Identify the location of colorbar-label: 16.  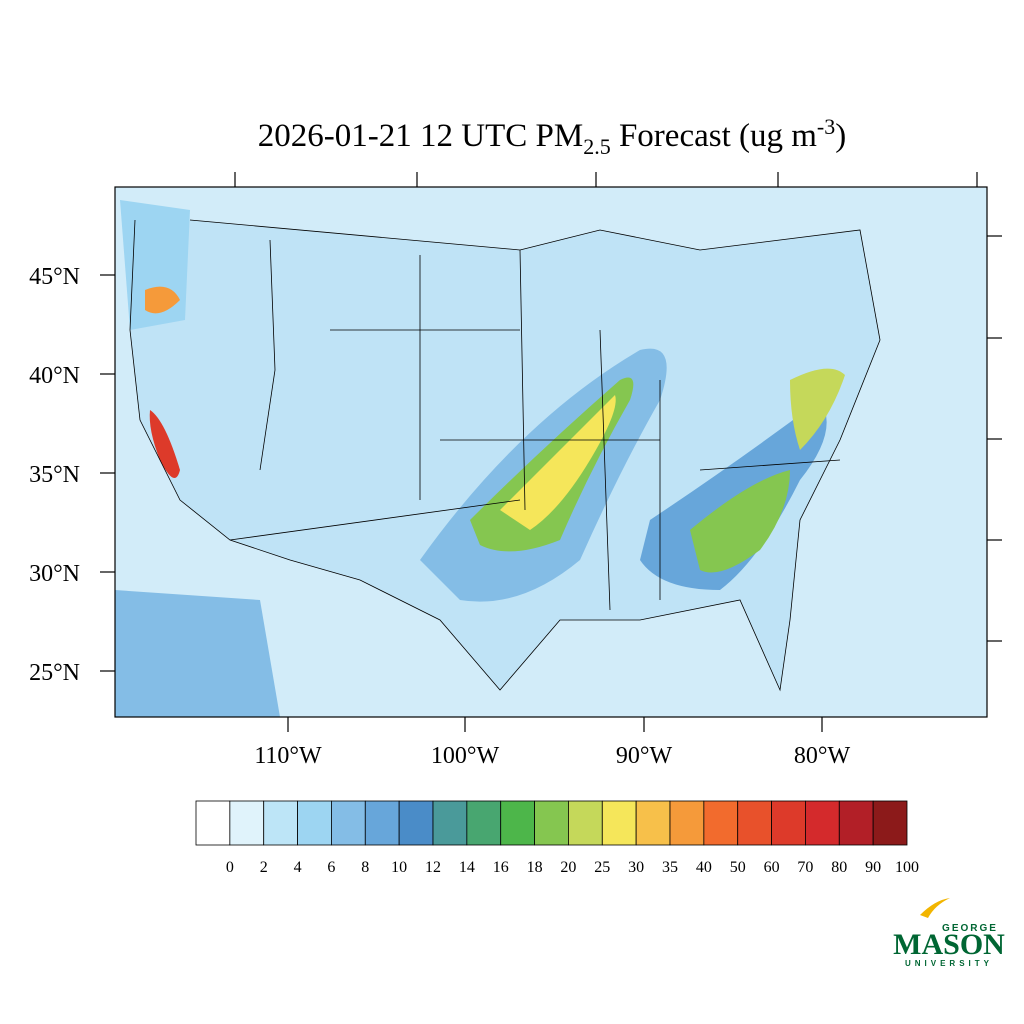
(501, 867).